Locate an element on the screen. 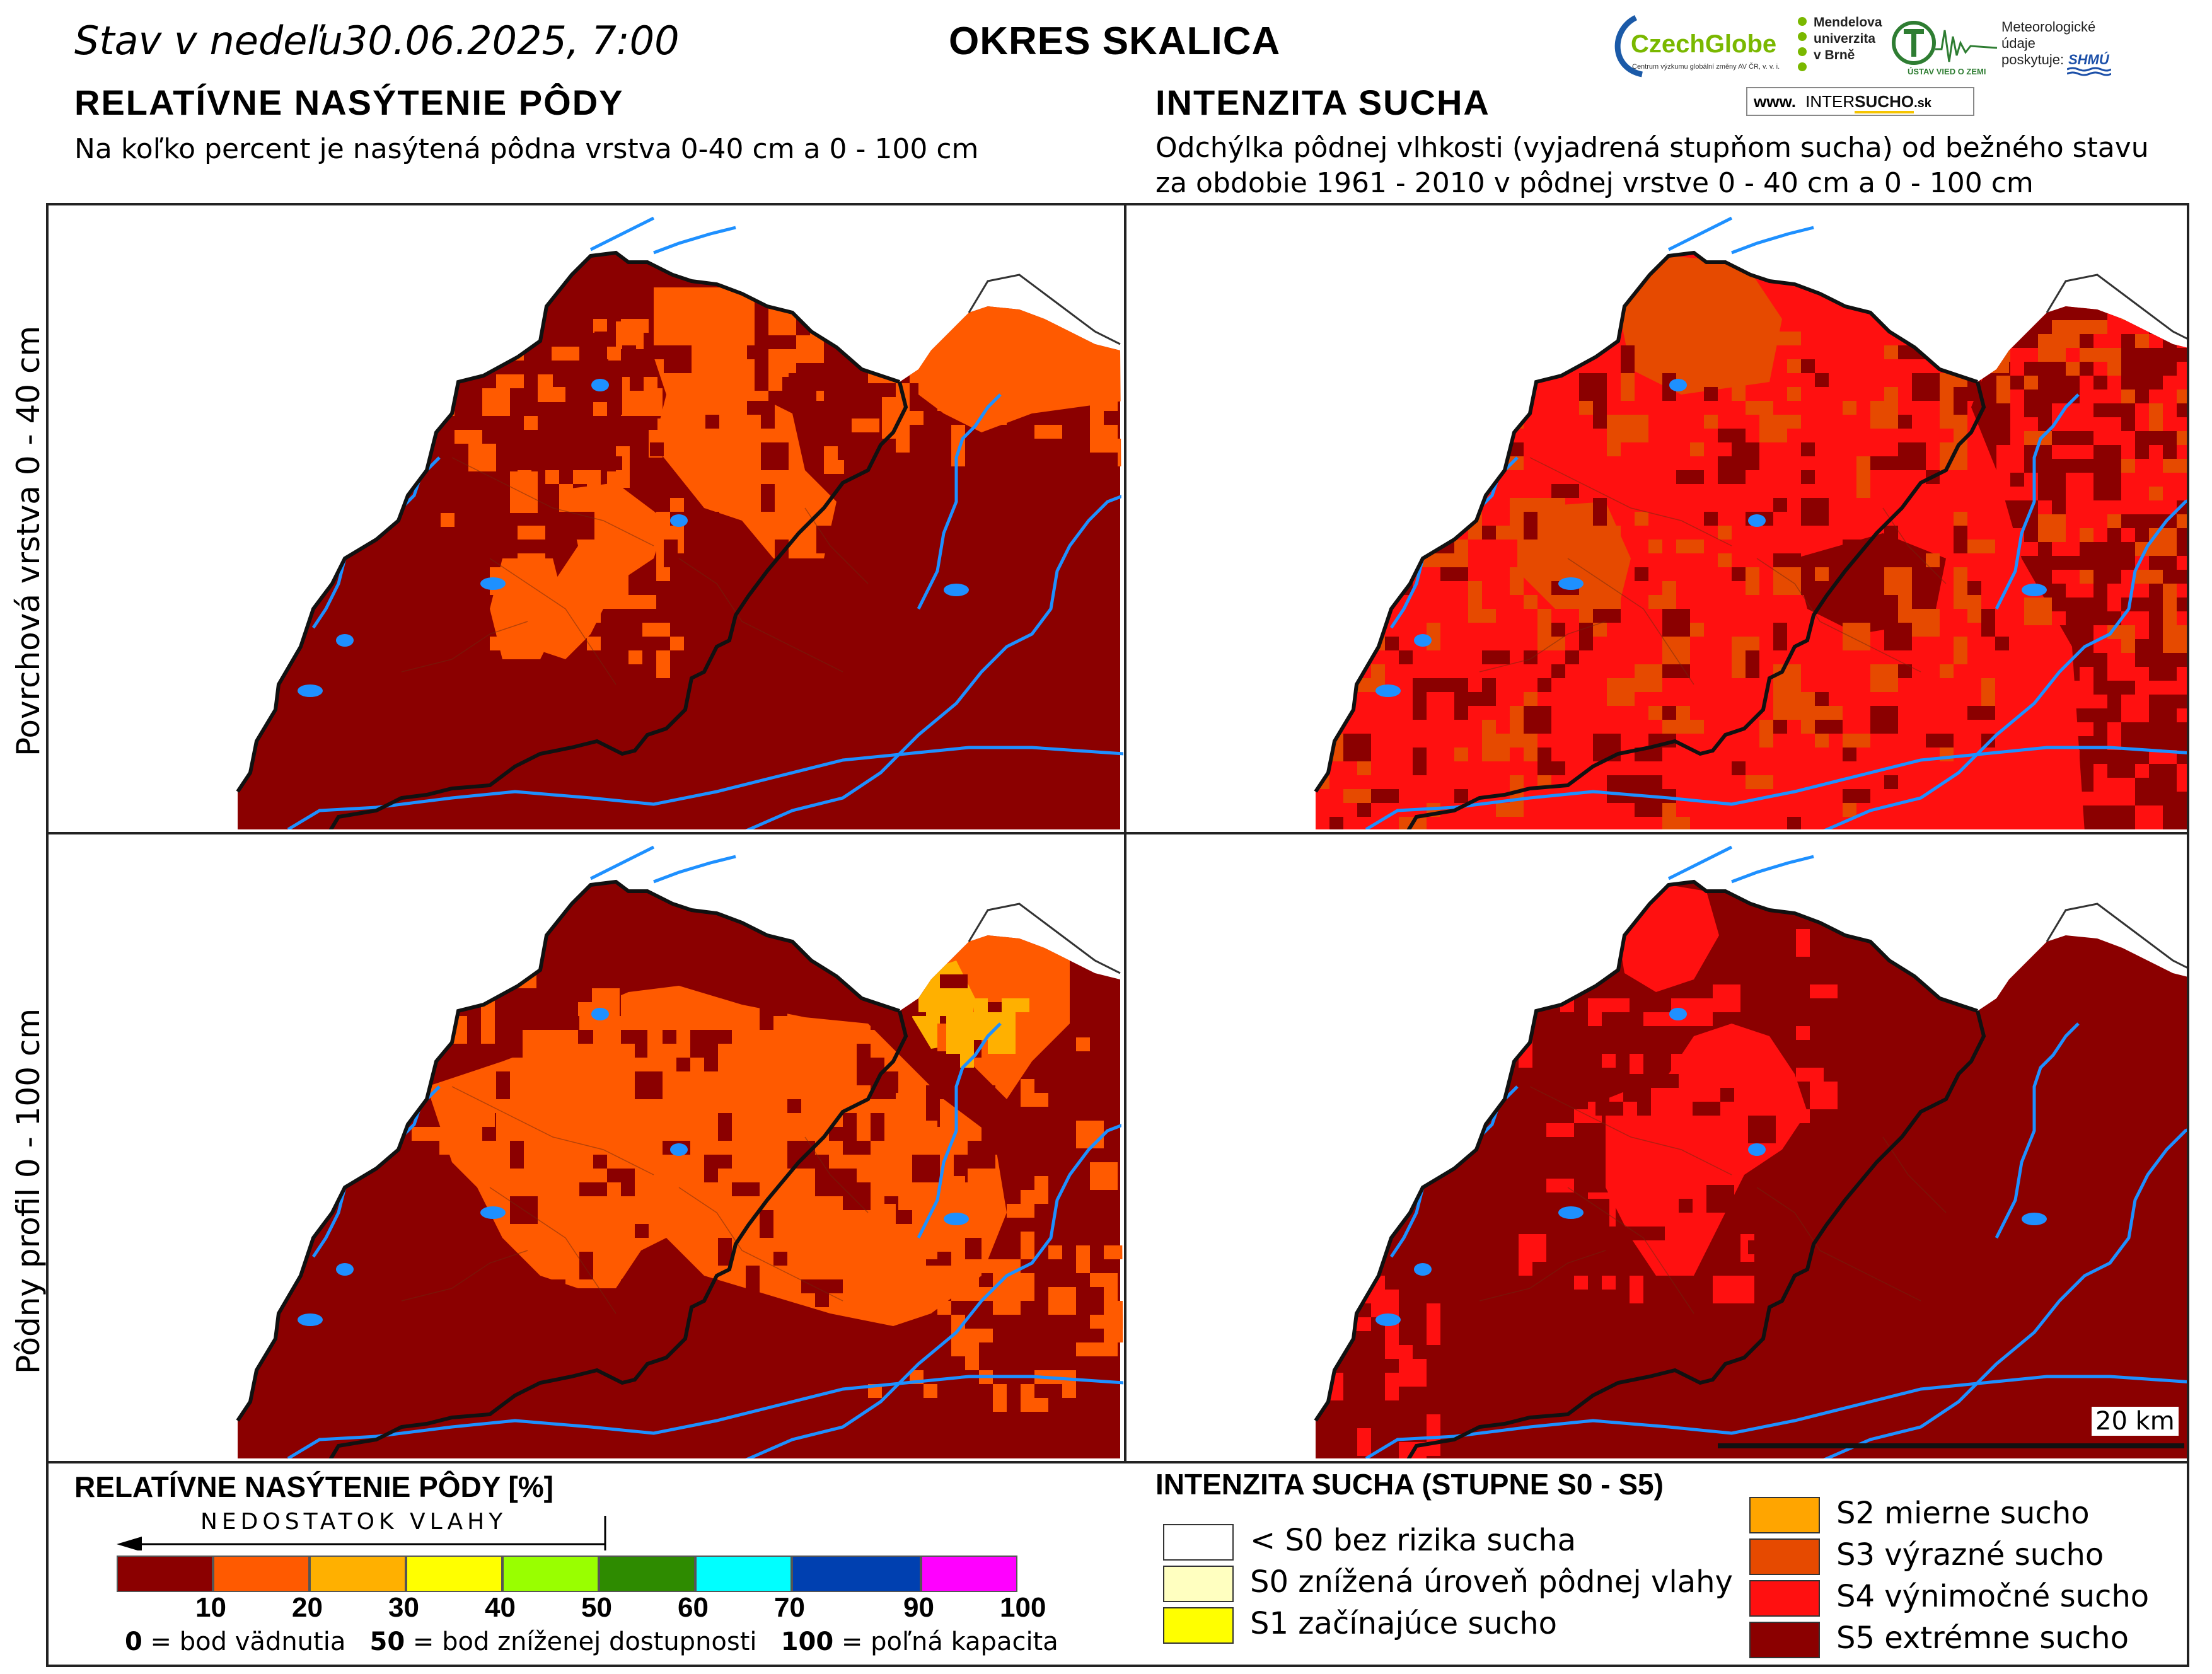  drought-legend-title: INTENZITA SUCHA (STUPNE S0 - S5) is located at coordinates (1409, 1484).